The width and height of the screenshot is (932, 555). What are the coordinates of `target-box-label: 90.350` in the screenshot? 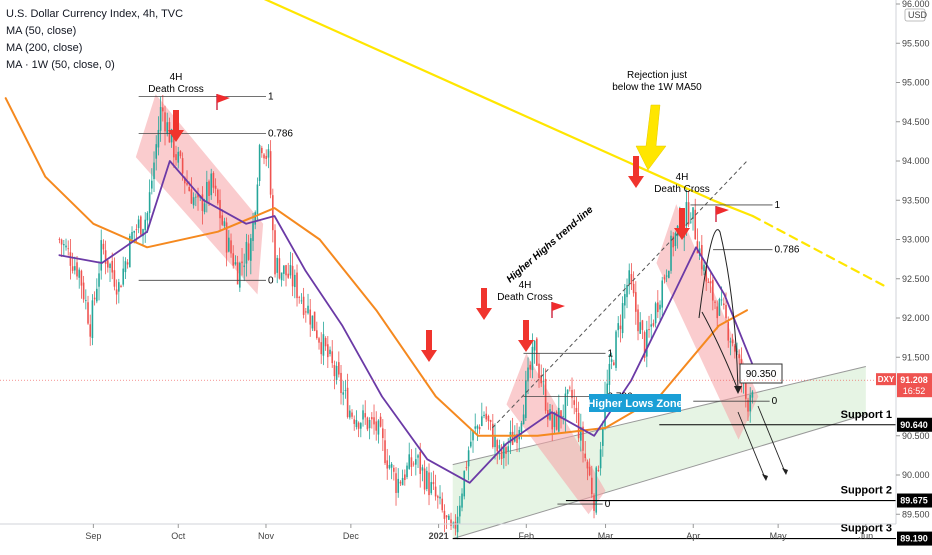 It's located at (761, 374).